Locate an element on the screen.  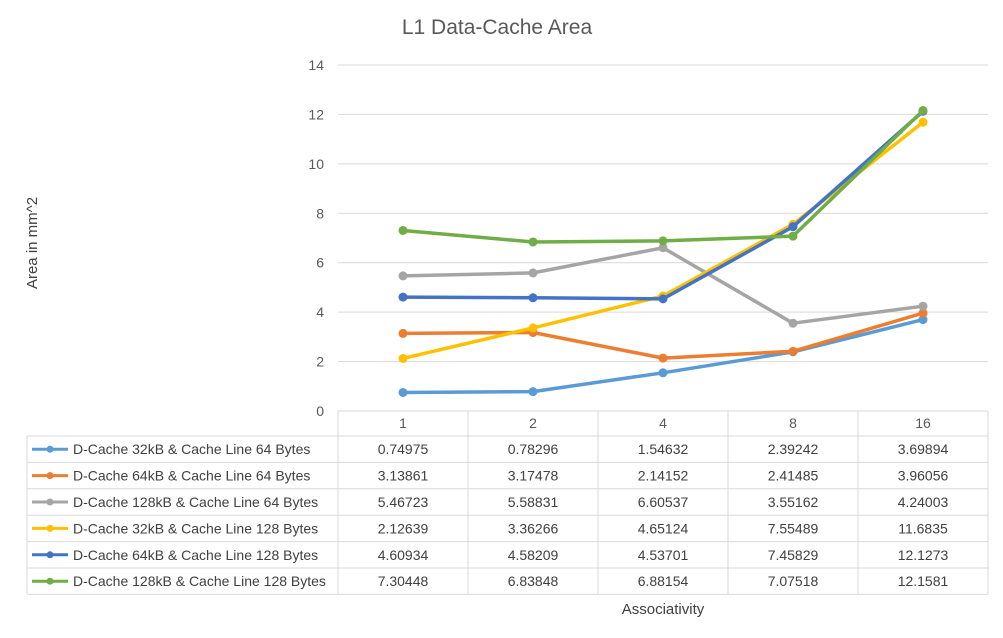
y-tick-label: 4 is located at coordinates (320, 312).